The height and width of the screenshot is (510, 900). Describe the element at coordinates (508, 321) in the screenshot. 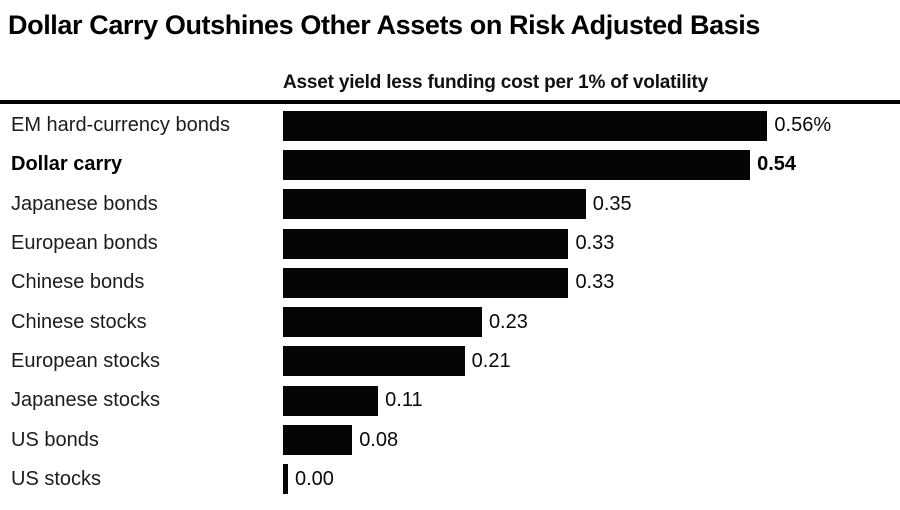

I see `value-label: 0.23` at that location.